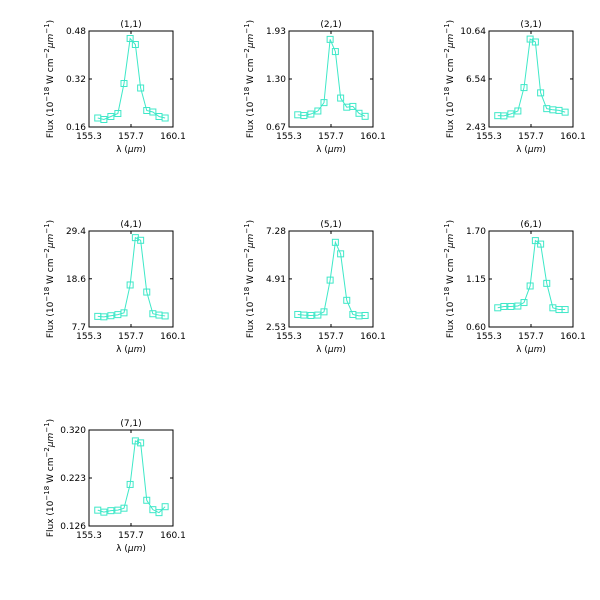 The width and height of the screenshot is (600, 600). Describe the element at coordinates (76, 280) in the screenshot. I see `y-tick-label: 18.6` at that location.